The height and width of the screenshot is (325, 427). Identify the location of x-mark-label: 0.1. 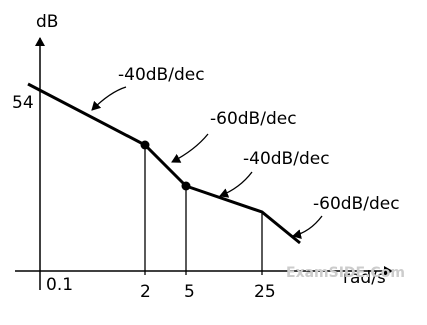
(59, 285).